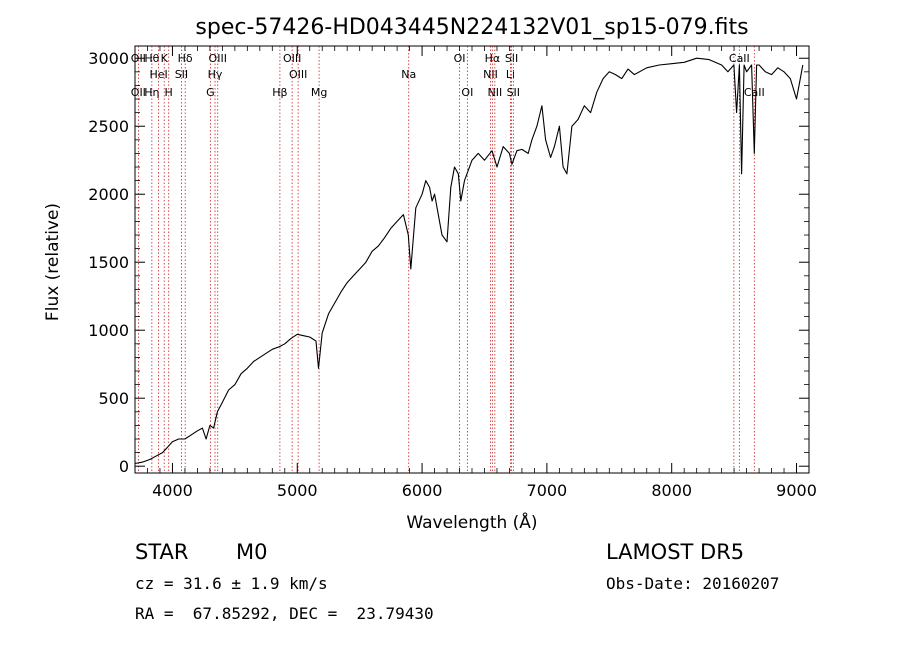  I want to click on x-tick-label: 5000, so click(297, 490).